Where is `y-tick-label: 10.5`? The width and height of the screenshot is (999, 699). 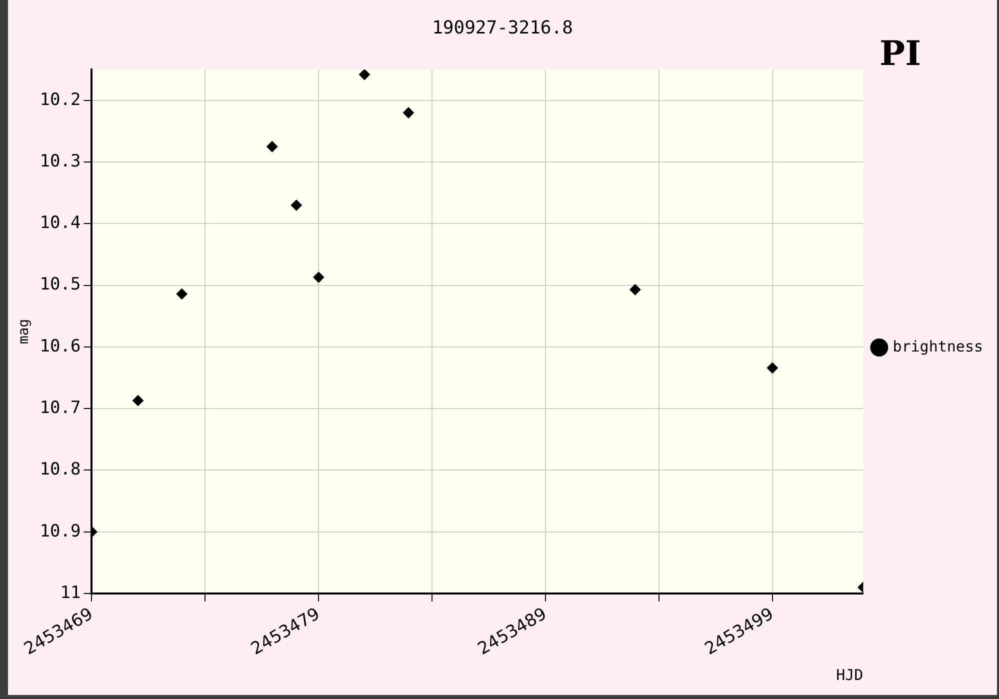 y-tick-label: 10.5 is located at coordinates (60, 284).